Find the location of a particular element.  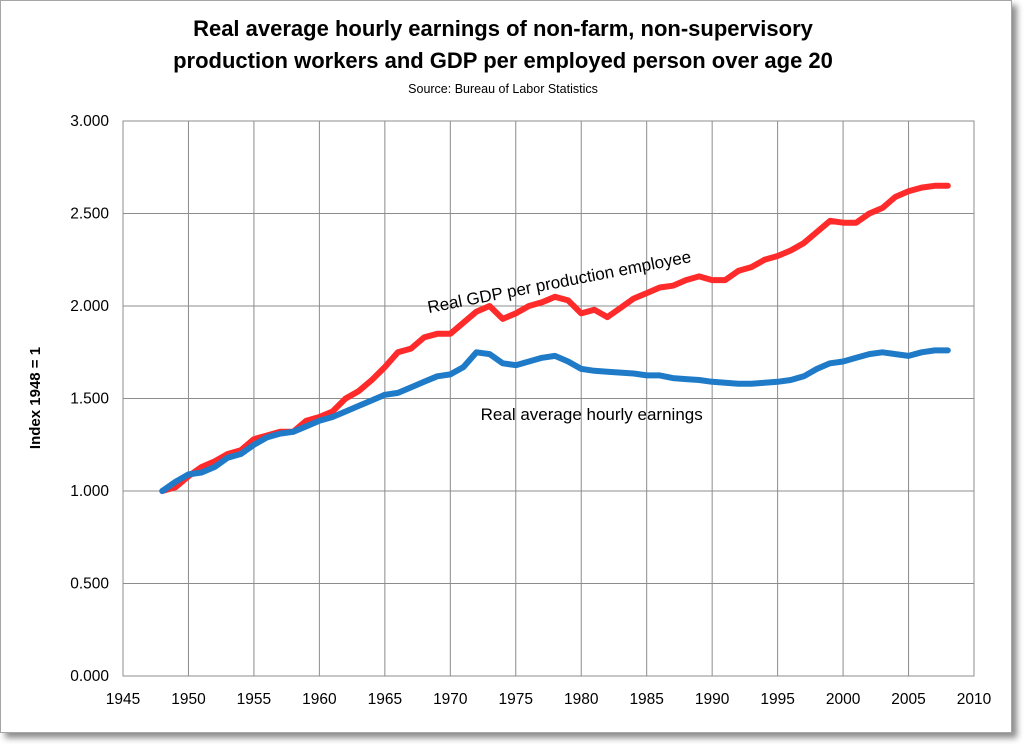

y-tick-label: 0.500 is located at coordinates (89, 584).